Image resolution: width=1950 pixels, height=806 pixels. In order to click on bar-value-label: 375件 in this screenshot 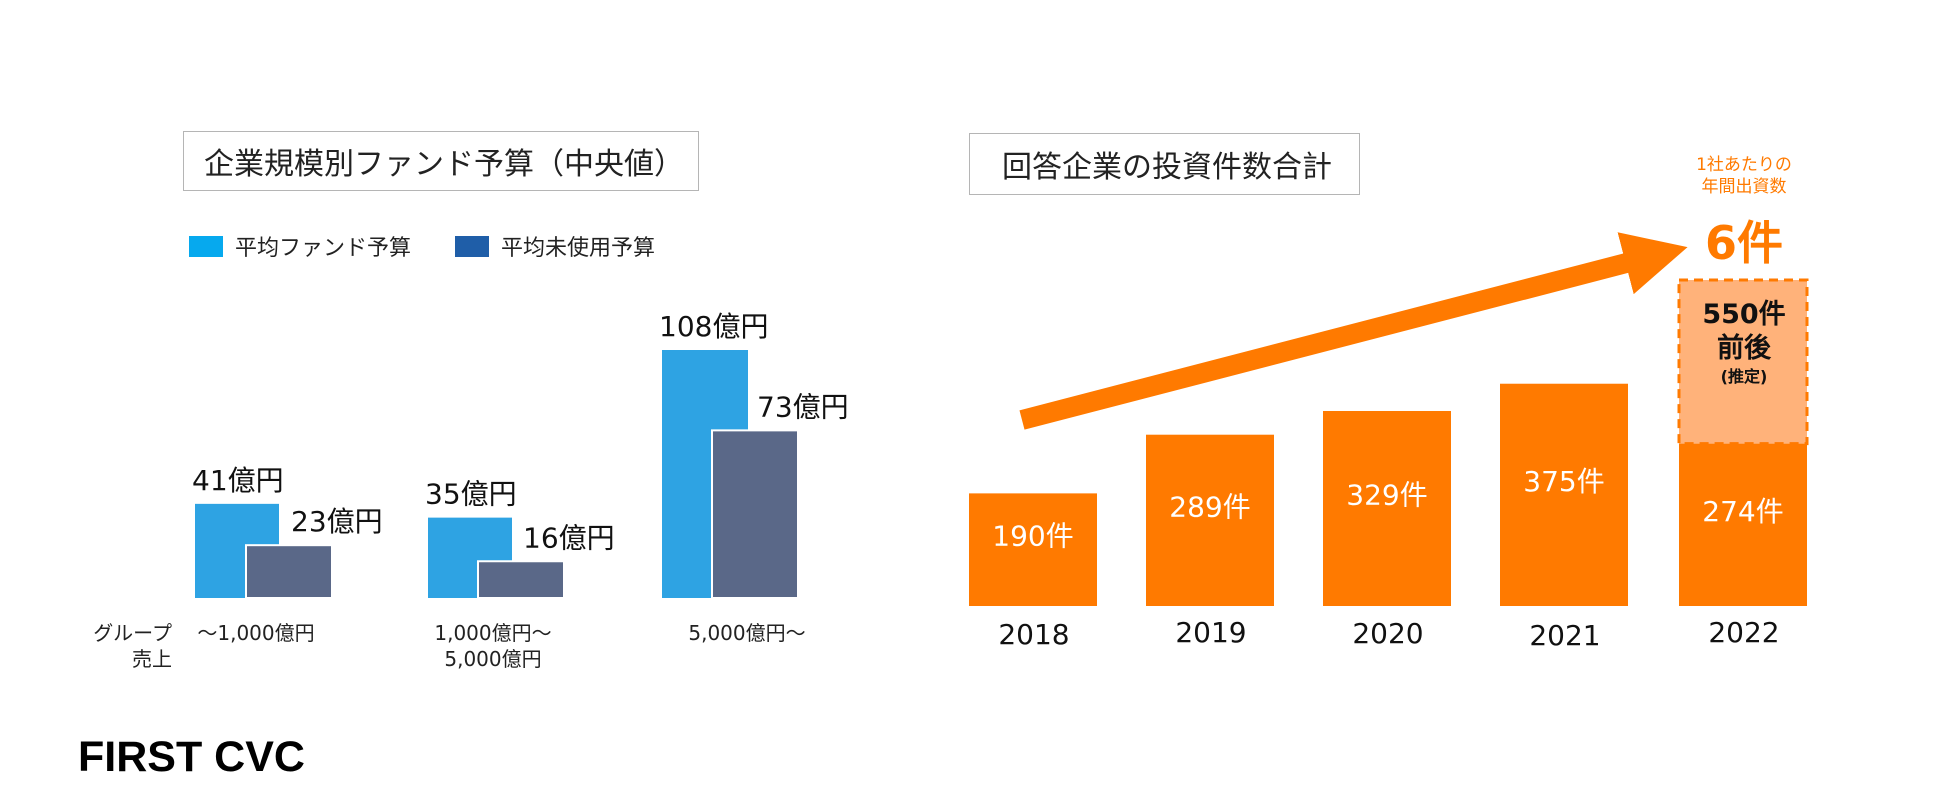, I will do `click(1563, 481)`.